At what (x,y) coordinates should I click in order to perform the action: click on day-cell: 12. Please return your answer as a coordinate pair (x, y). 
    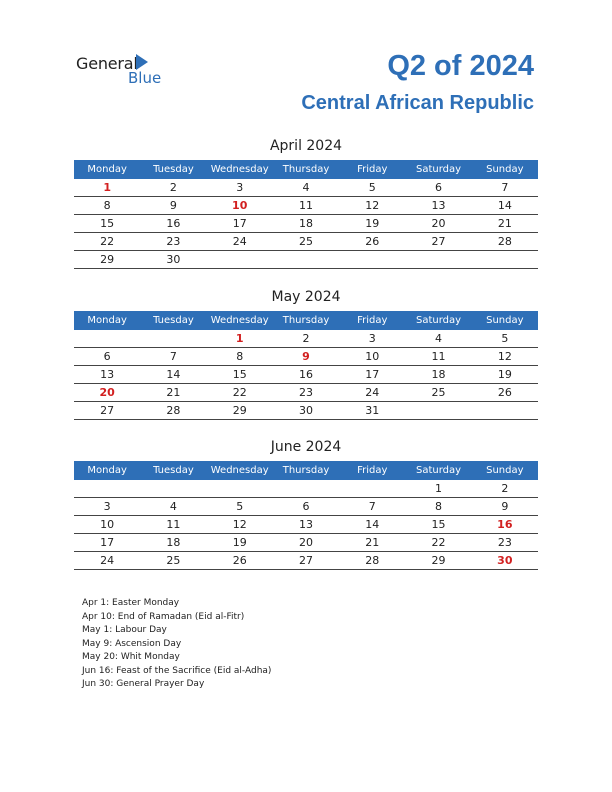
    Looking at the image, I should click on (504, 356).